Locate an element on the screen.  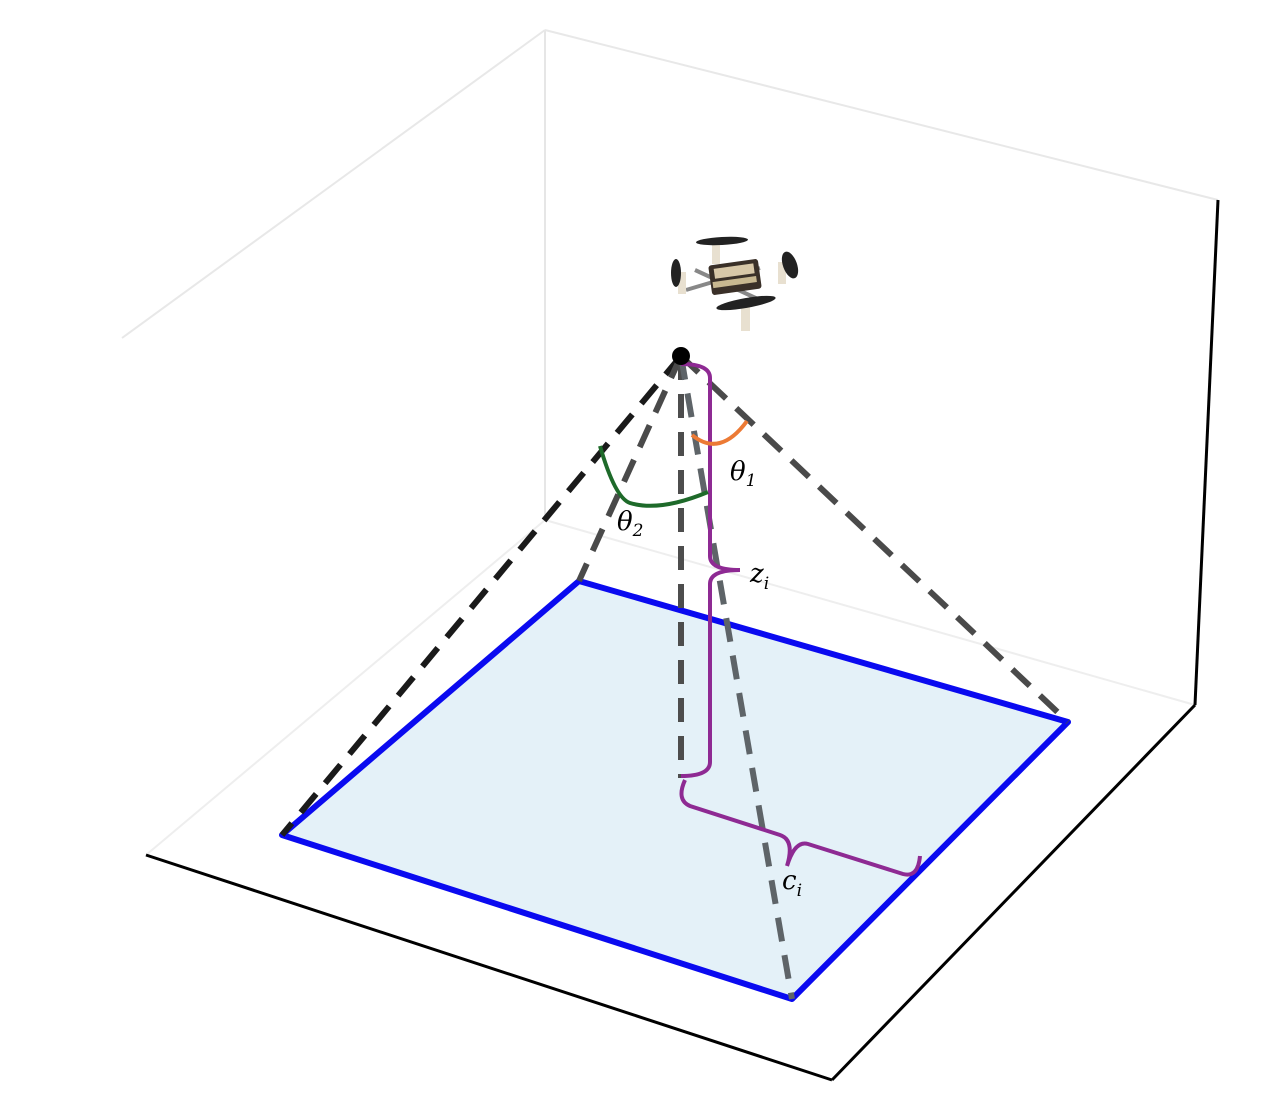
theta2-arc is located at coordinates (653, 476).